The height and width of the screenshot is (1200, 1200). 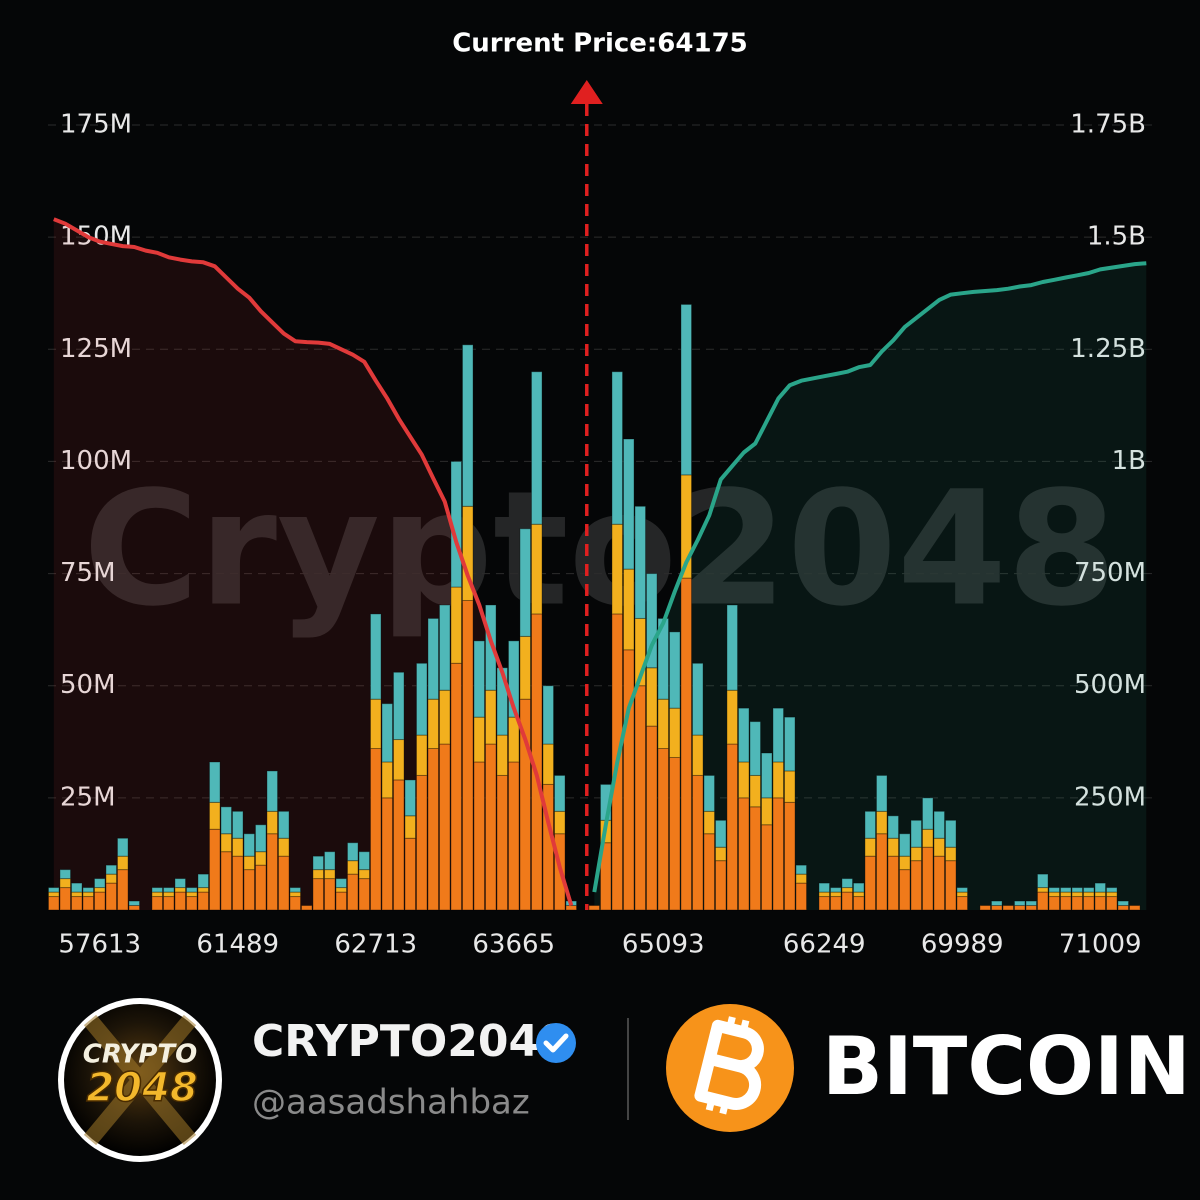 What do you see at coordinates (140, 1055) in the screenshot?
I see `logo-text: CRYPTO` at bounding box center [140, 1055].